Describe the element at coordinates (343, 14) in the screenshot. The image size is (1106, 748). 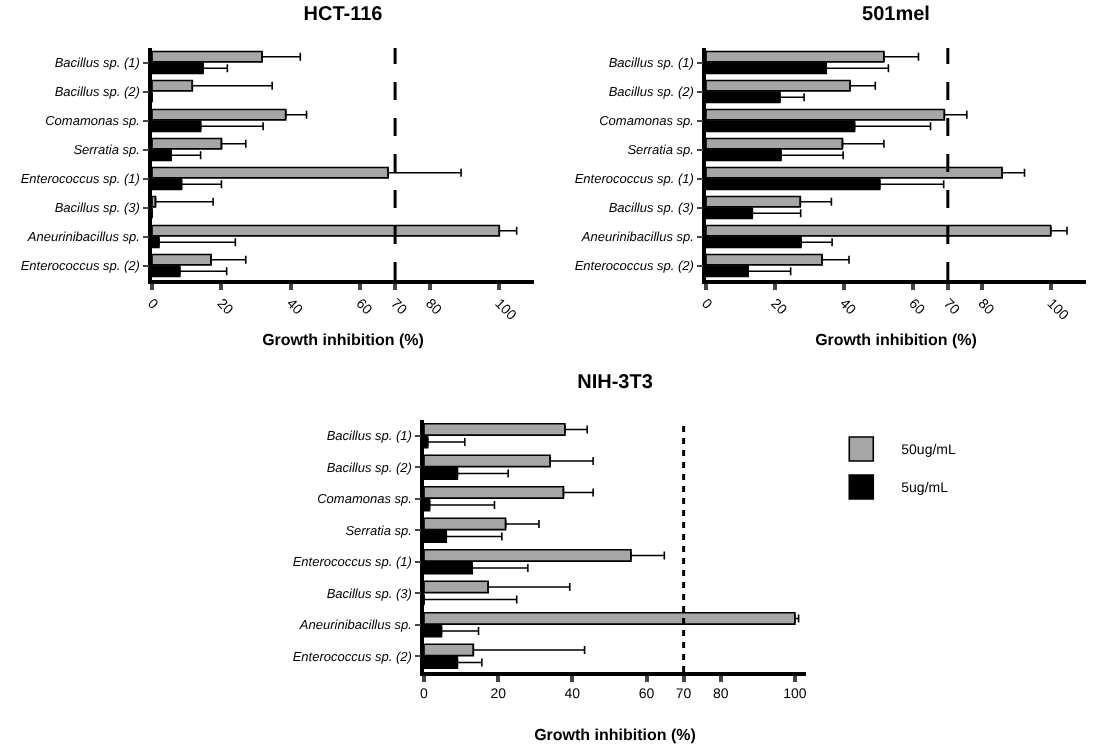
I see `chart-title: HCT-116` at that location.